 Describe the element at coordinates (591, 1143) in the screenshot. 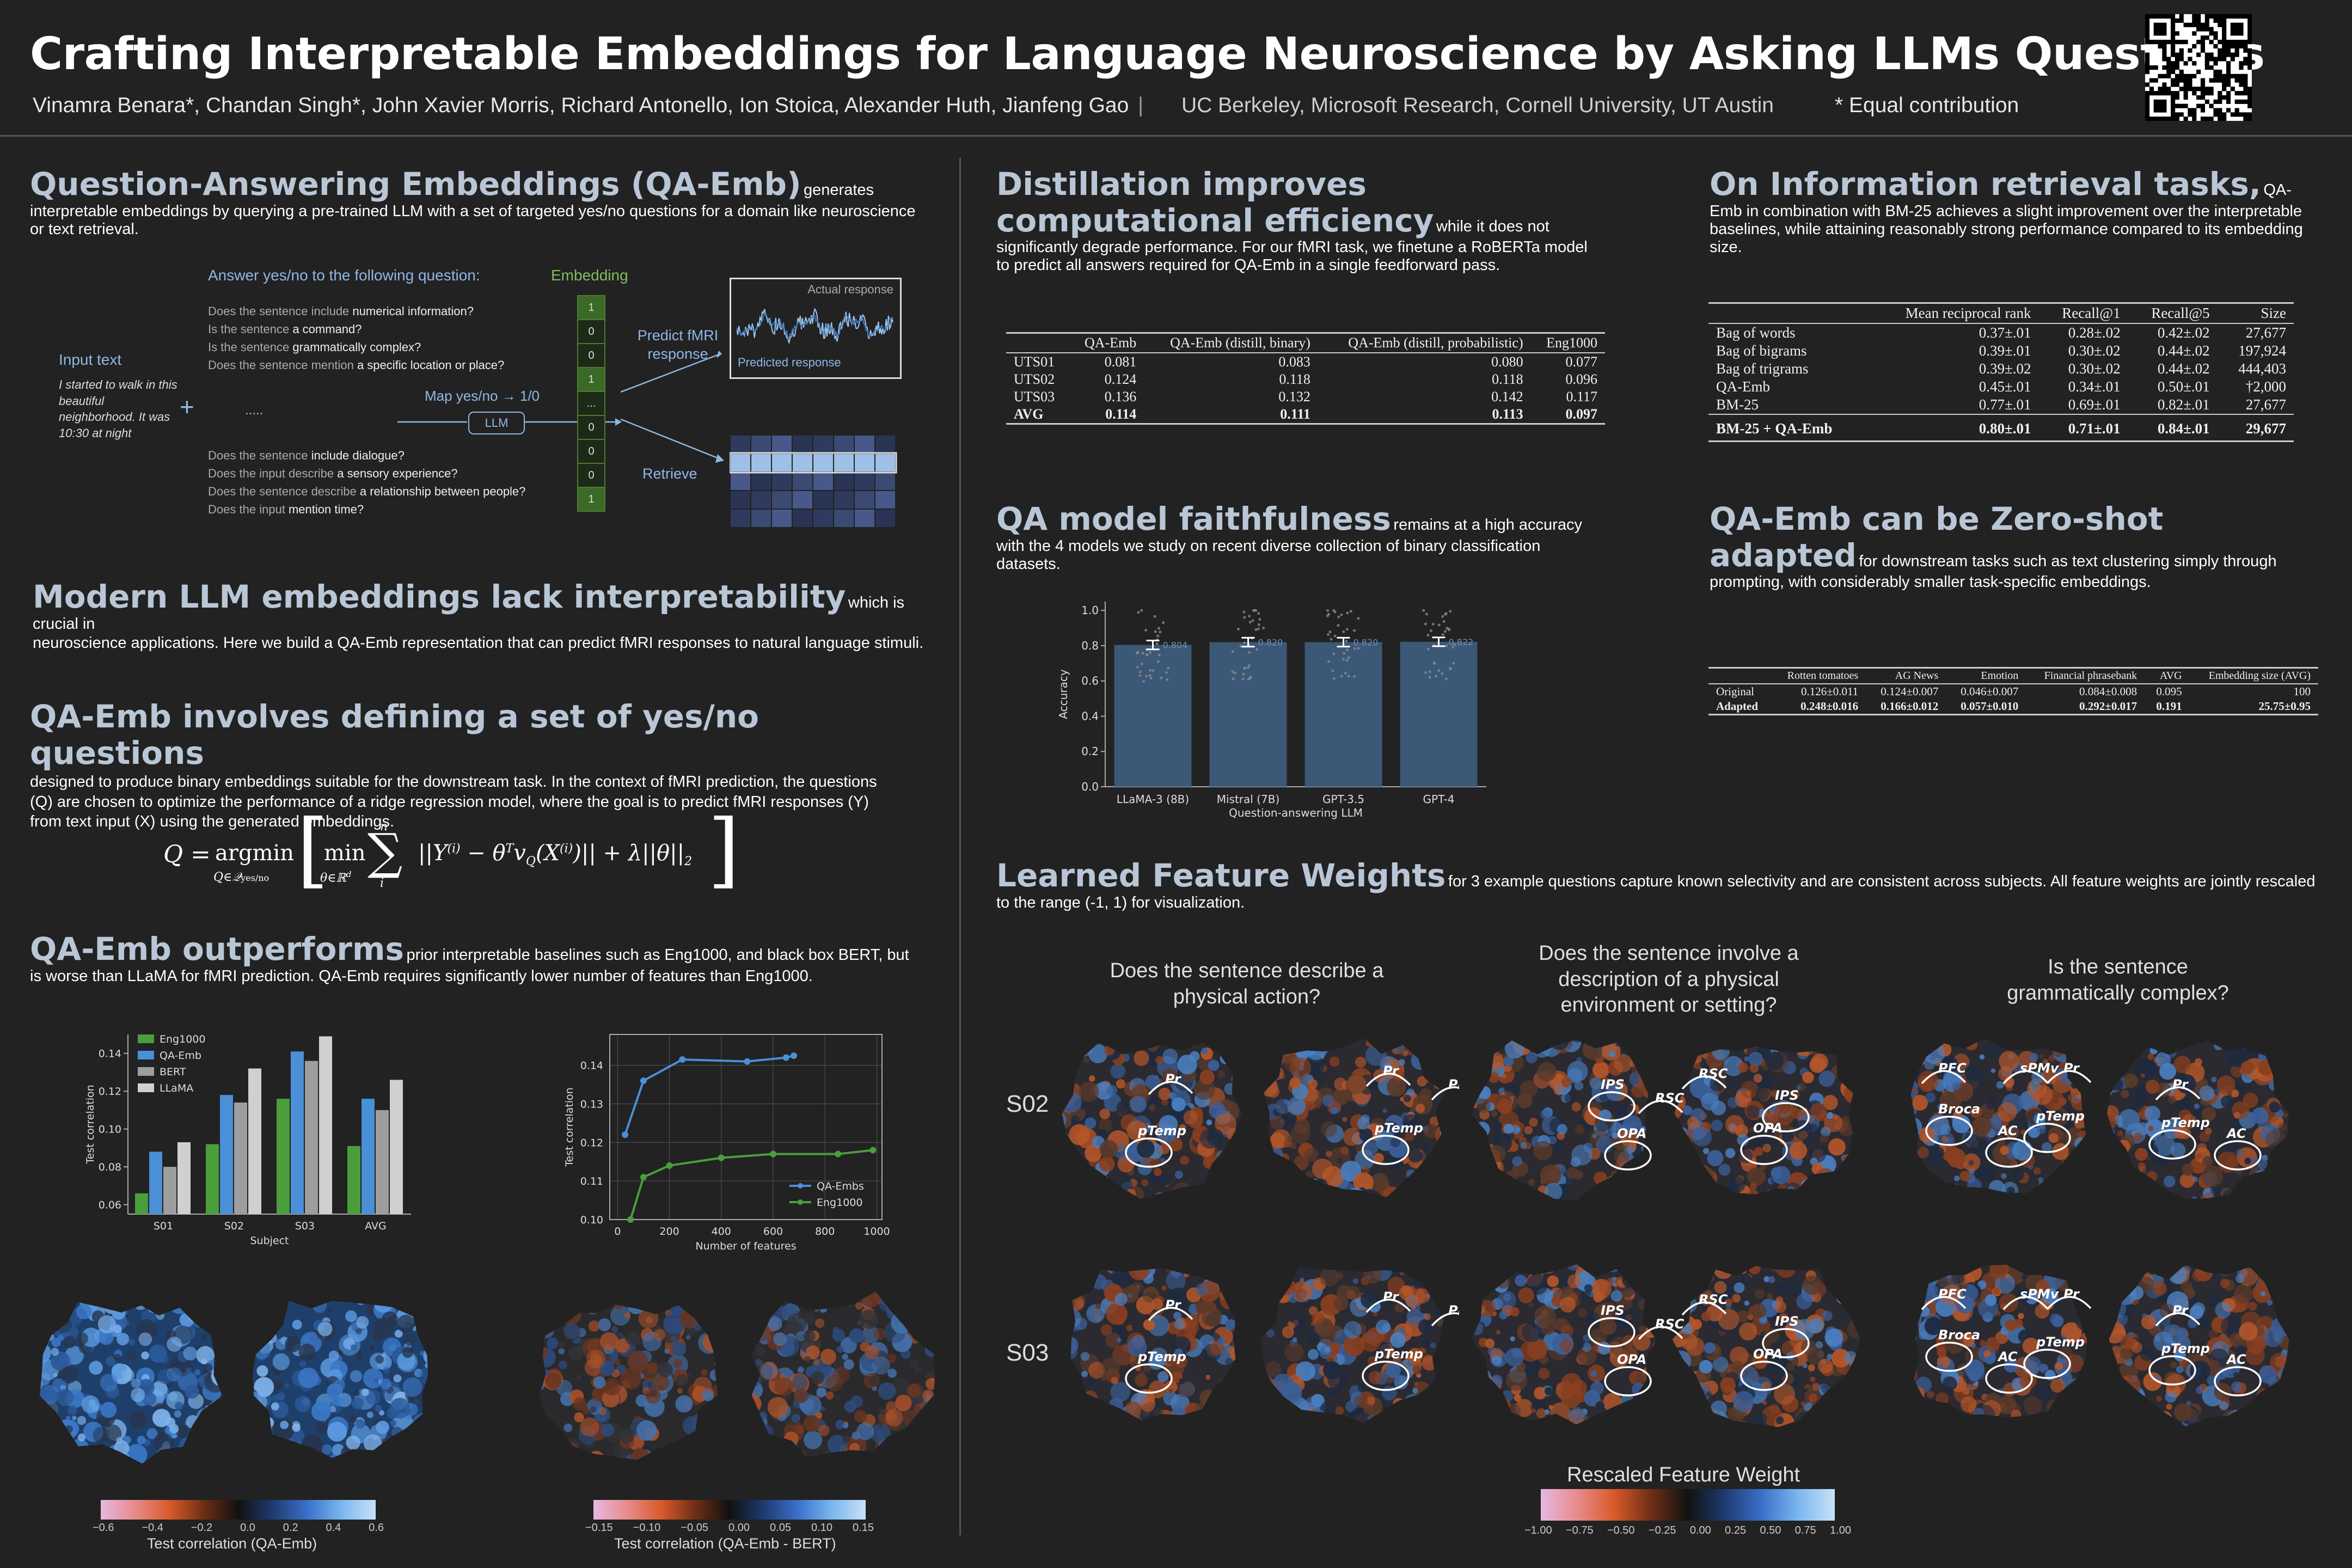

I see `line-chart-ytick-label: 0.12` at that location.